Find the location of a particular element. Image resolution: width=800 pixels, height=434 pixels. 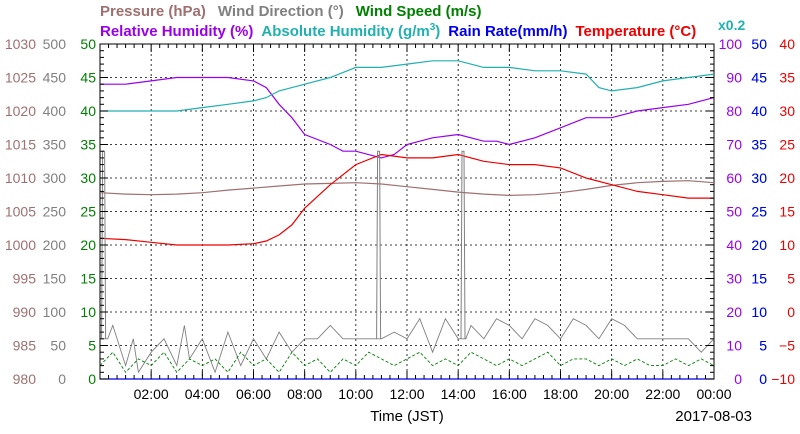

x-tick-label: 16:00 is located at coordinates (509, 394).